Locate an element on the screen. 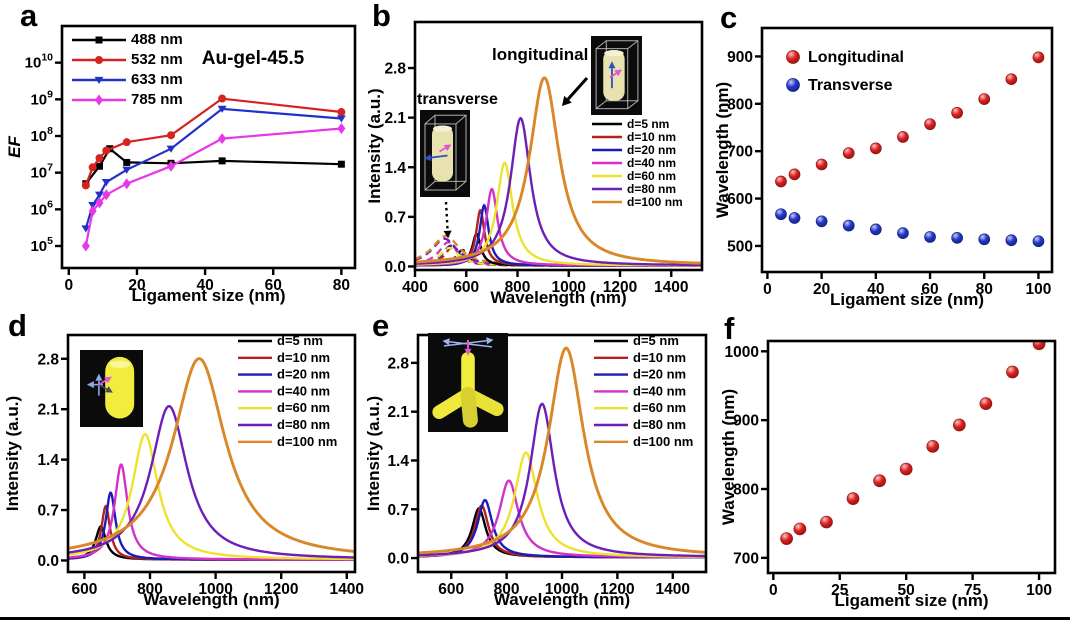 The width and height of the screenshot is (1070, 625). panel-c-plot-area is located at coordinates (910, 149).